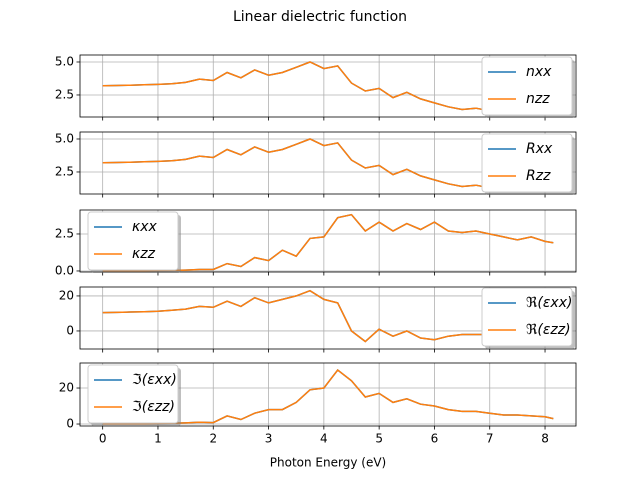 Image resolution: width=640 pixels, height=480 pixels. I want to click on legend-label: ℜ(εzz), so click(548, 330).